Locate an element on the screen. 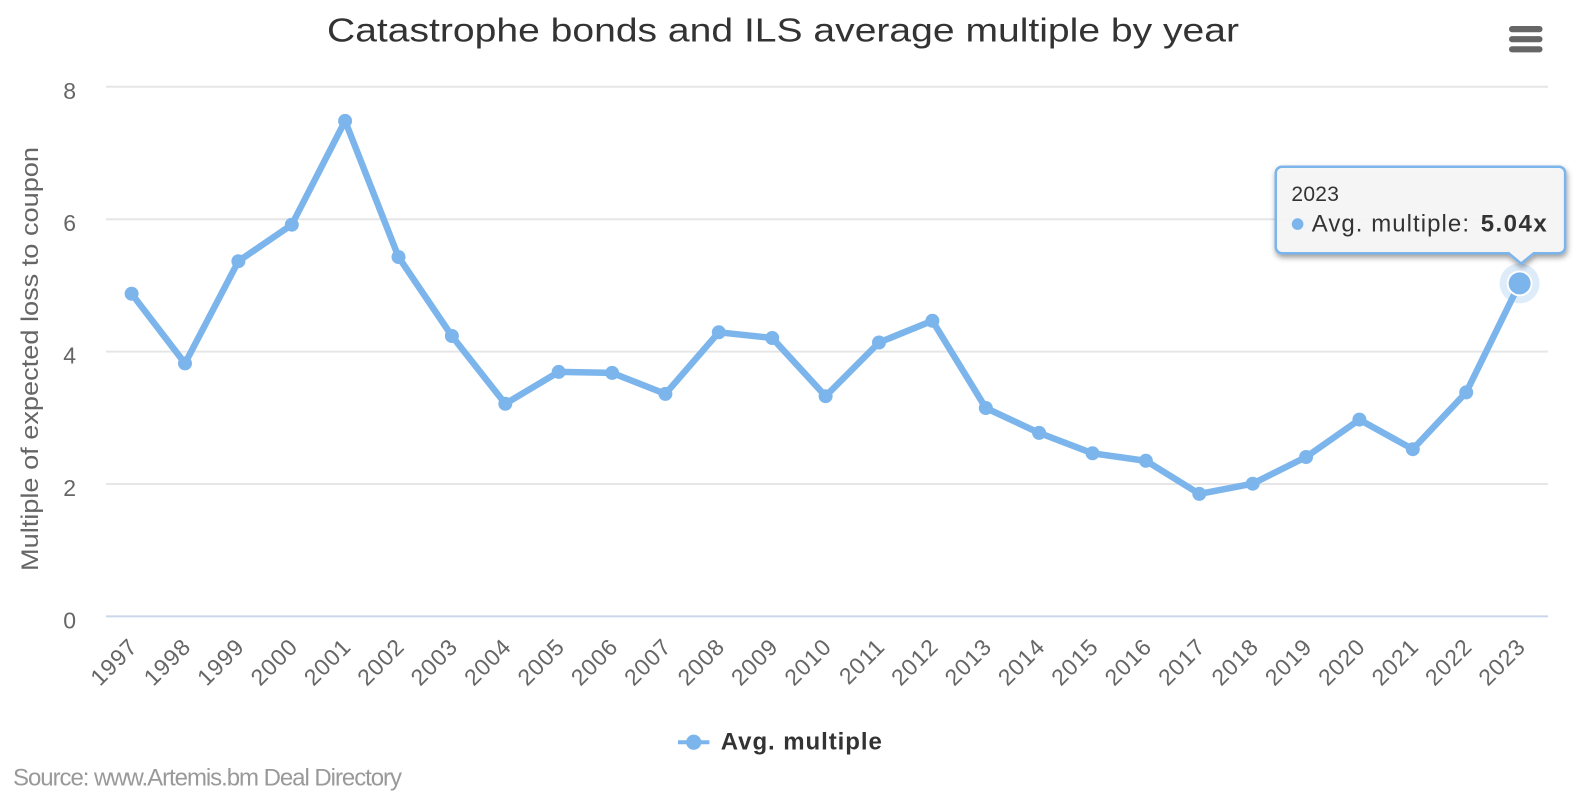 Image resolution: width=1576 pixels, height=796 pixels. svg-text: 2 is located at coordinates (69, 488).